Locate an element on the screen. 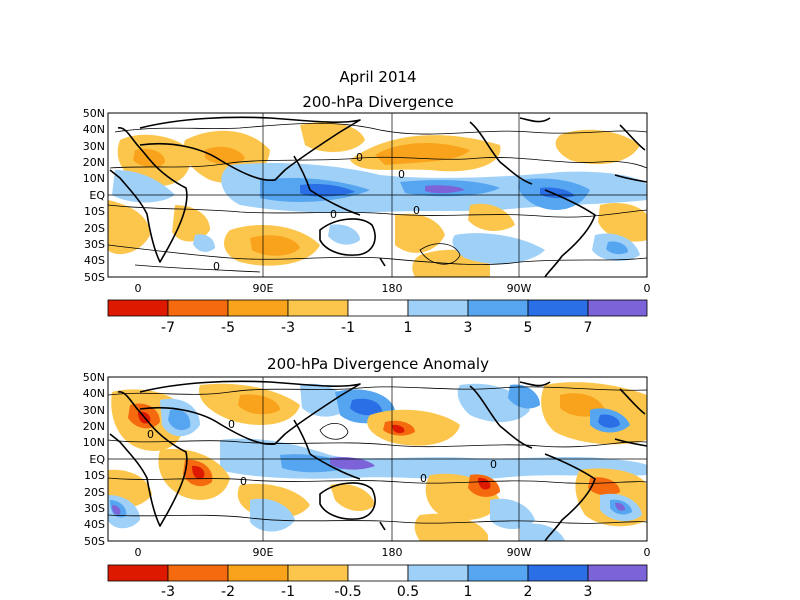 Image resolution: width=800 pixels, height=600 pixels. figure-title: April 2014 is located at coordinates (377, 77).